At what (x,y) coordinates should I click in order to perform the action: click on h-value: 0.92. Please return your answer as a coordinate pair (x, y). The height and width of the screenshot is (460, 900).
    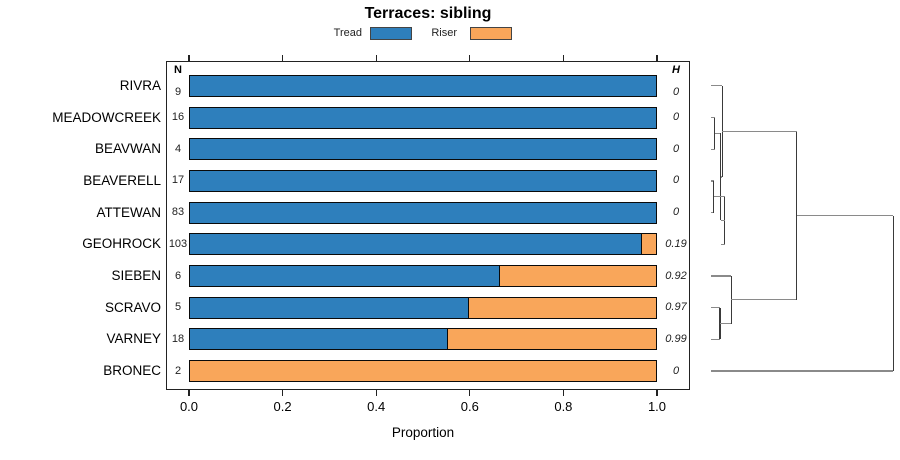
    Looking at the image, I should click on (676, 275).